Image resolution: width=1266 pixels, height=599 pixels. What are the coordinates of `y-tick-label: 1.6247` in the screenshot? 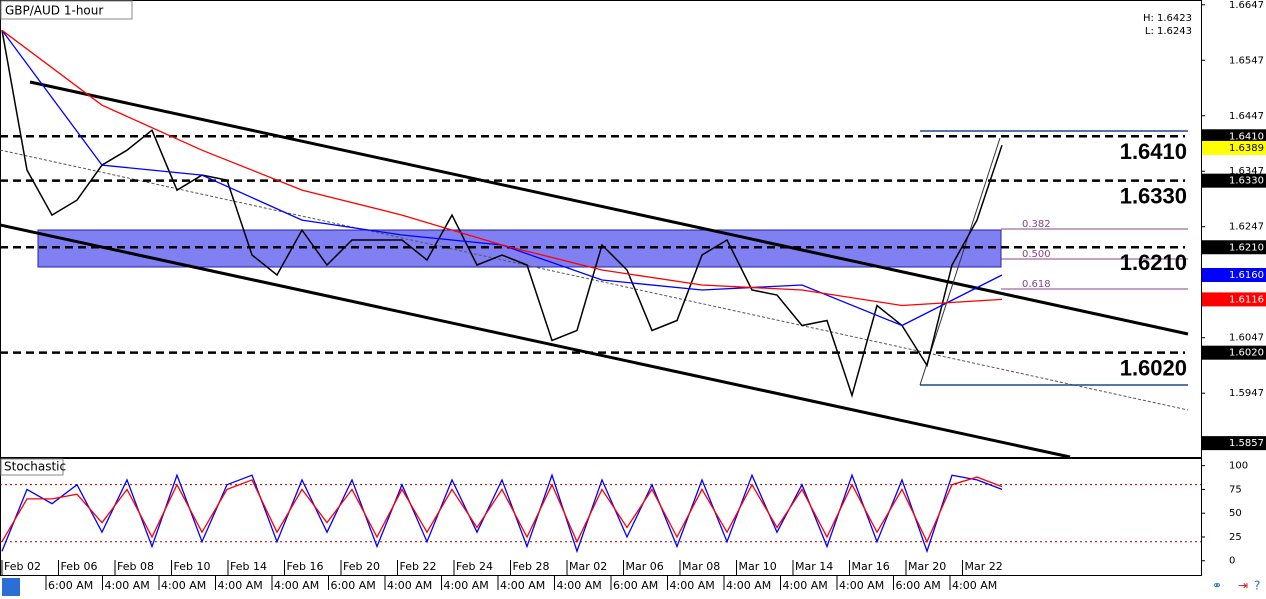 It's located at (1246, 227).